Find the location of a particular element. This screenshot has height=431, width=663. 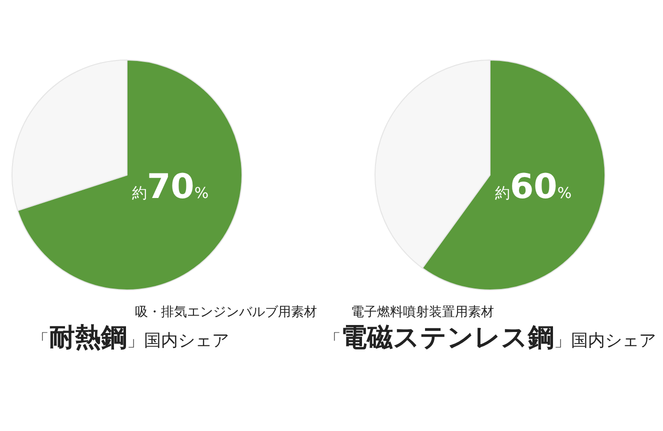

text: 「電磁ステンレス鋼」国内シェア is located at coordinates (490, 338).